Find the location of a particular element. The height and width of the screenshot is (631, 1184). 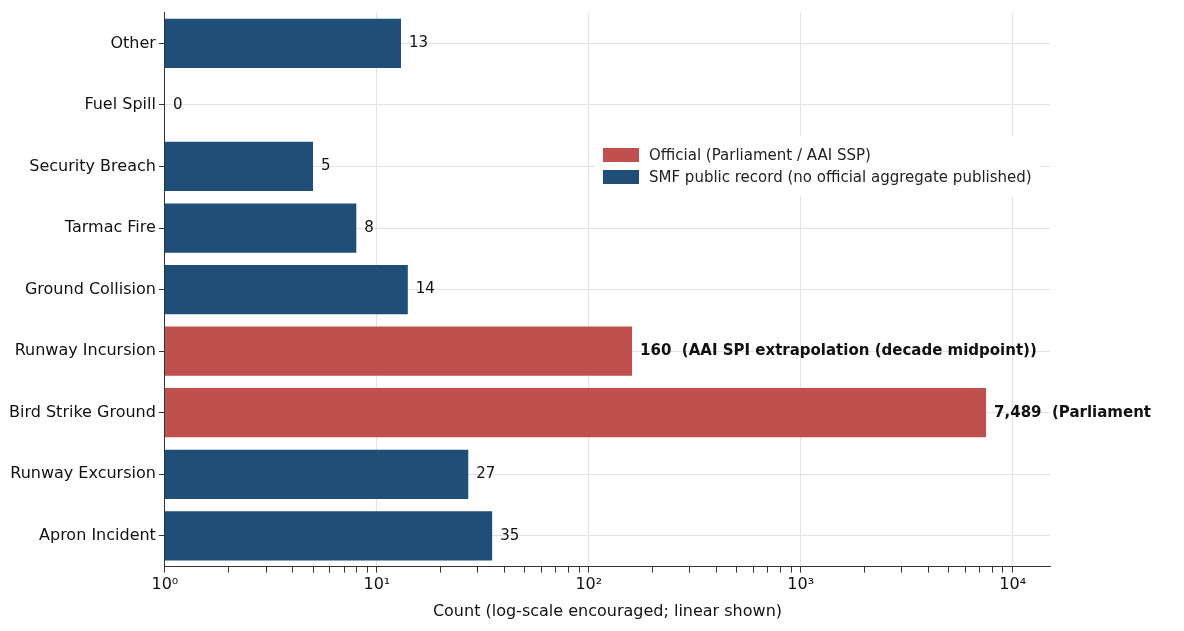

x-tick-label: 10³ is located at coordinates (801, 584).